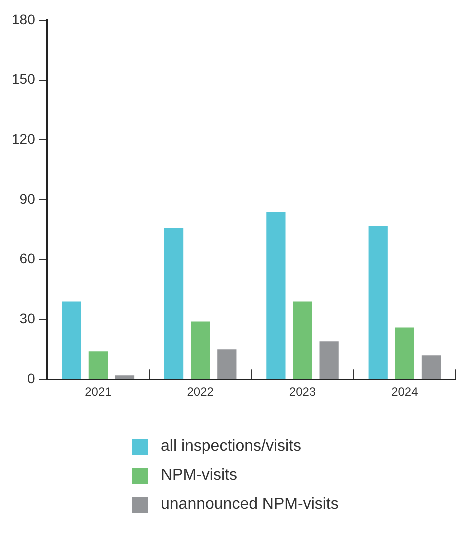  I want to click on x-tick-label: 2023, so click(302, 392).